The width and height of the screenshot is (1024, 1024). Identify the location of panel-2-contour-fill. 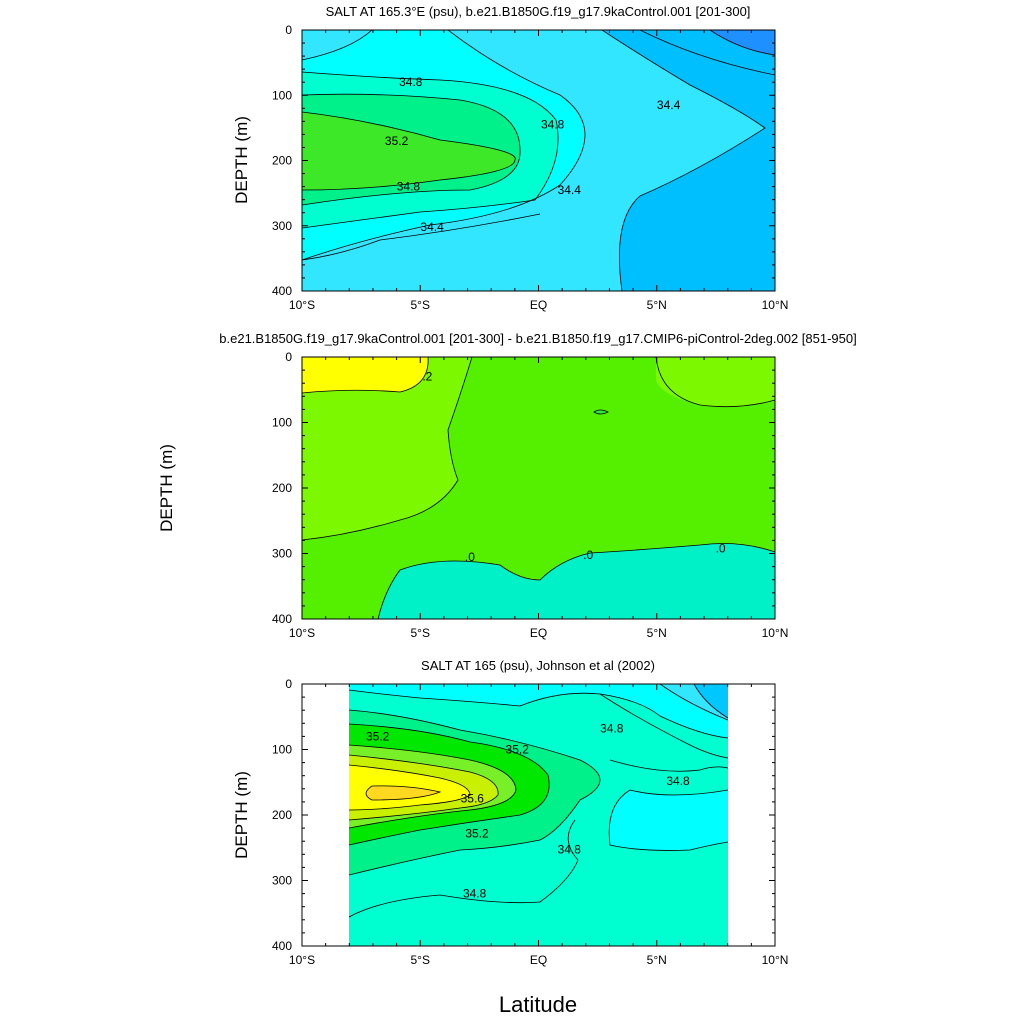
(538, 488).